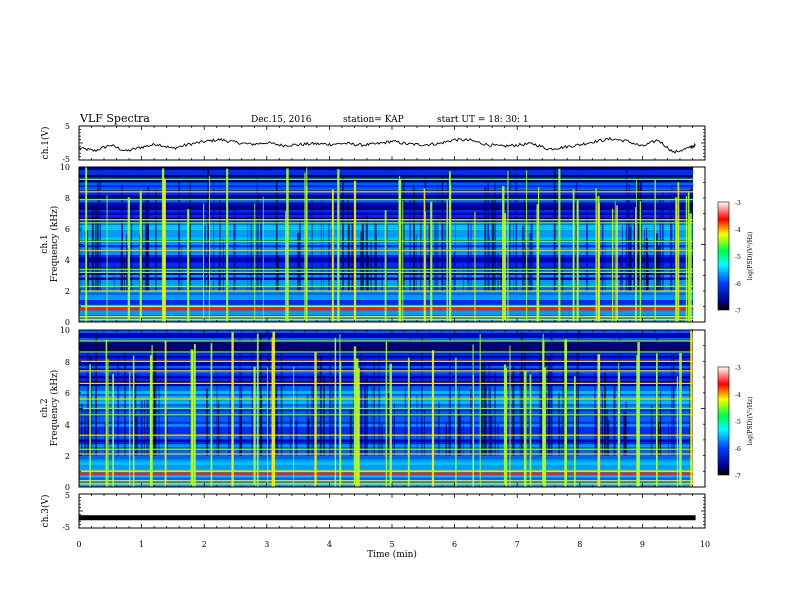 The image size is (792, 612). Describe the element at coordinates (386, 341) in the screenshot. I see `ch2-spectrogram-tx-line` at that location.